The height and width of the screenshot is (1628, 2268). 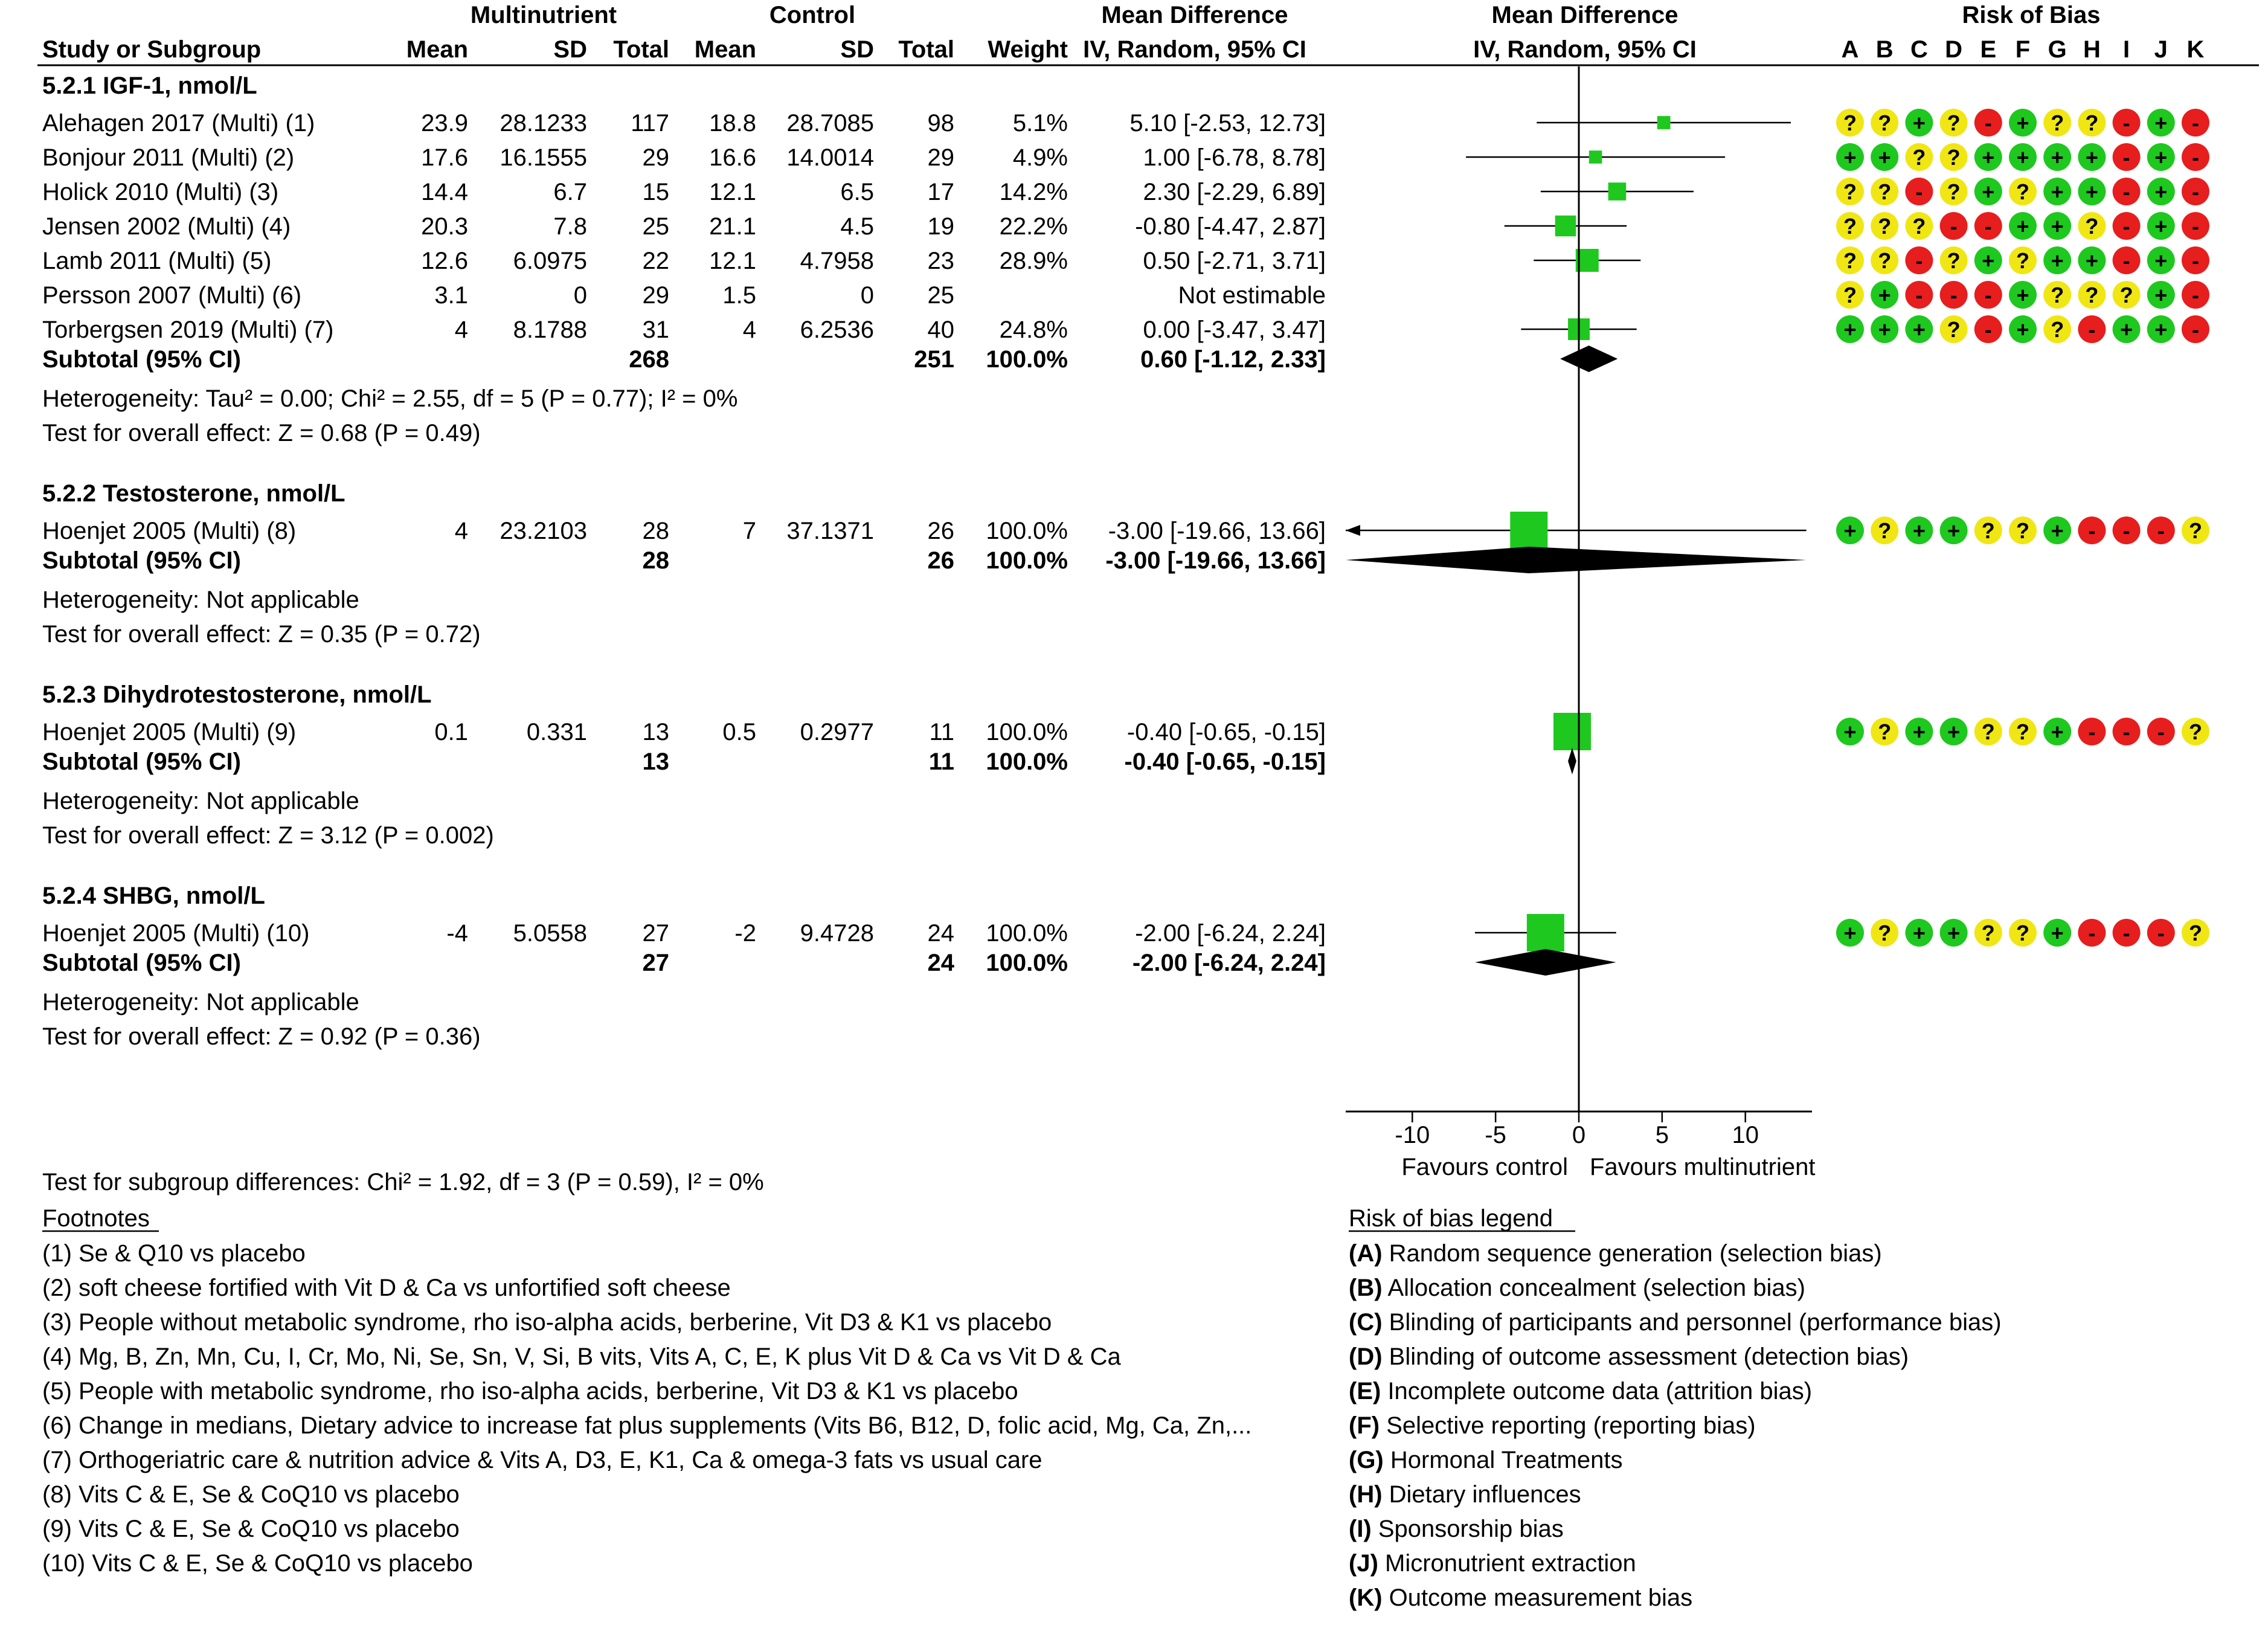 What do you see at coordinates (1366, 1323) in the screenshot?
I see `rob-legend-letter: (C)` at bounding box center [1366, 1323].